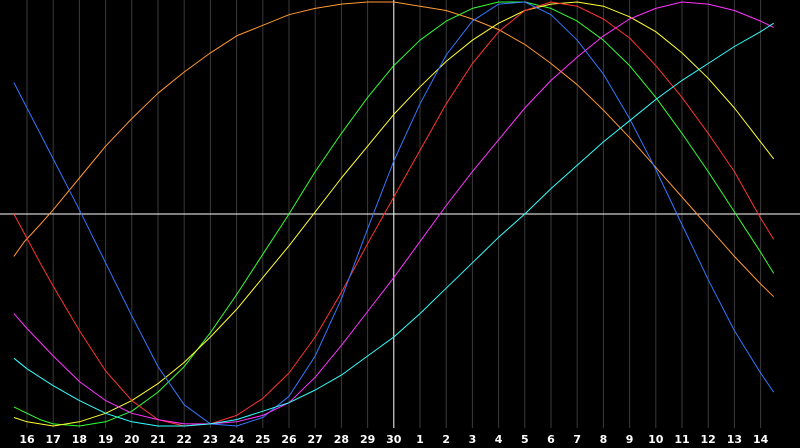 The height and width of the screenshot is (448, 800). What do you see at coordinates (367, 439) in the screenshot?
I see `x-tick-label-29: 29` at bounding box center [367, 439].